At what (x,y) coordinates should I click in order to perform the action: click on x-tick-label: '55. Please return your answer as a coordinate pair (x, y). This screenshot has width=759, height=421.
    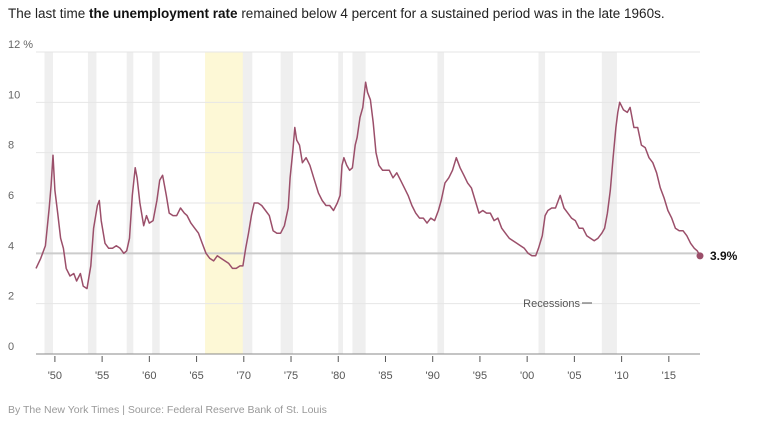
    Looking at the image, I should click on (102, 376).